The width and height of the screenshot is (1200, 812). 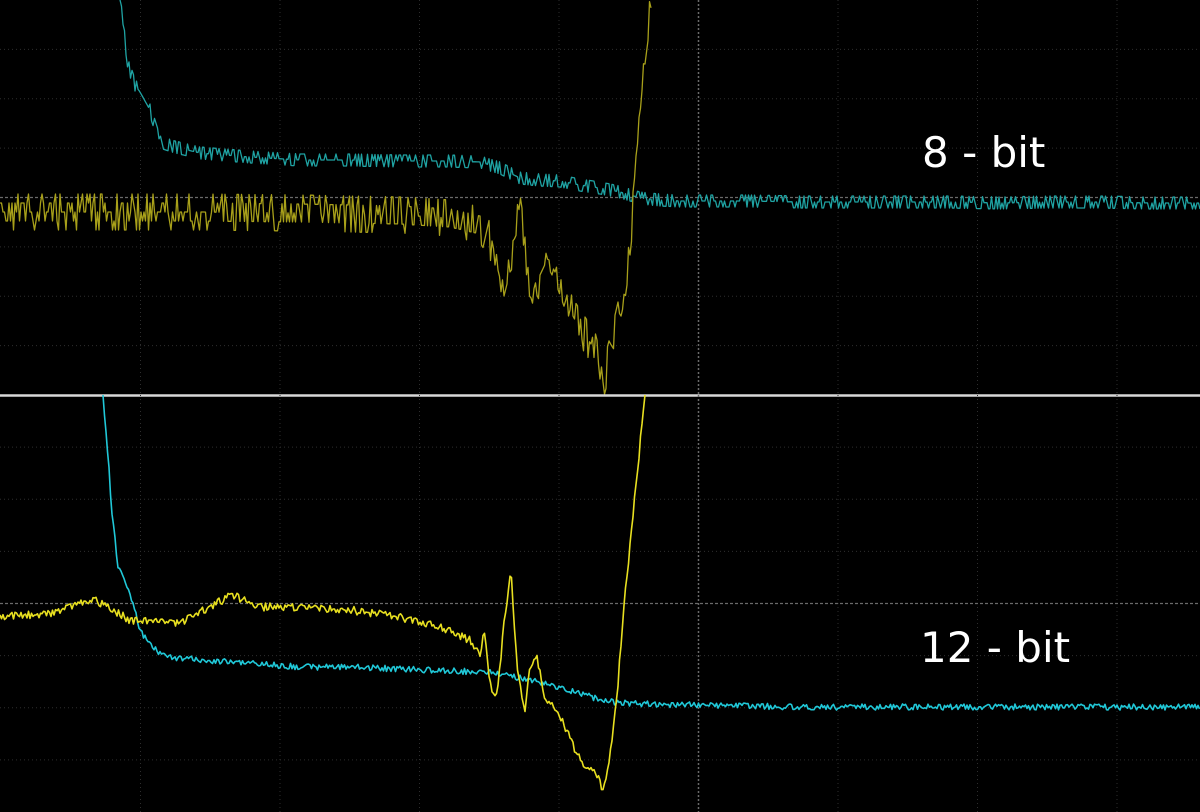 What do you see at coordinates (995, 647) in the screenshot?
I see `label-12bit: 12 - bit` at bounding box center [995, 647].